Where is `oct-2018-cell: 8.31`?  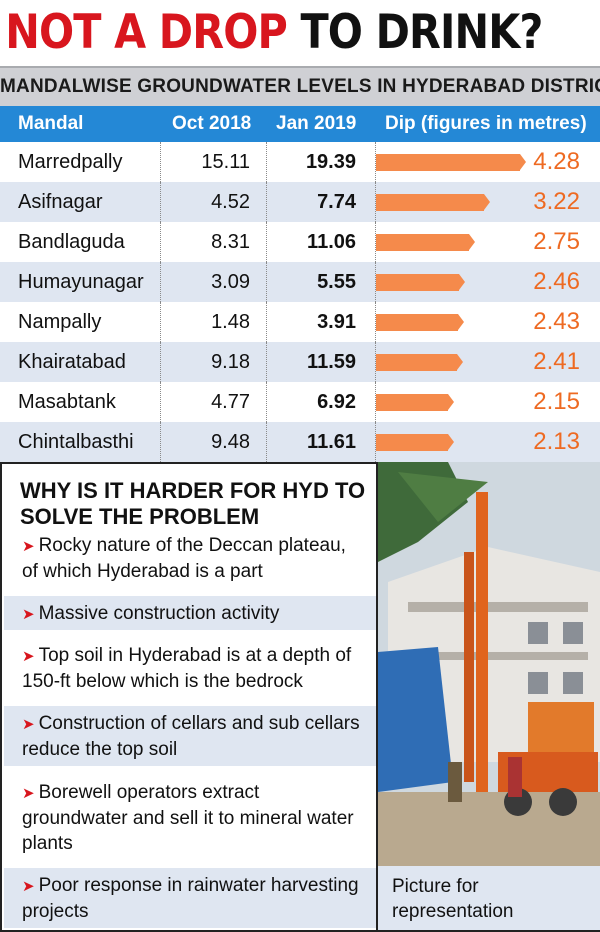
oct-2018-cell: 8.31 is located at coordinates (230, 242).